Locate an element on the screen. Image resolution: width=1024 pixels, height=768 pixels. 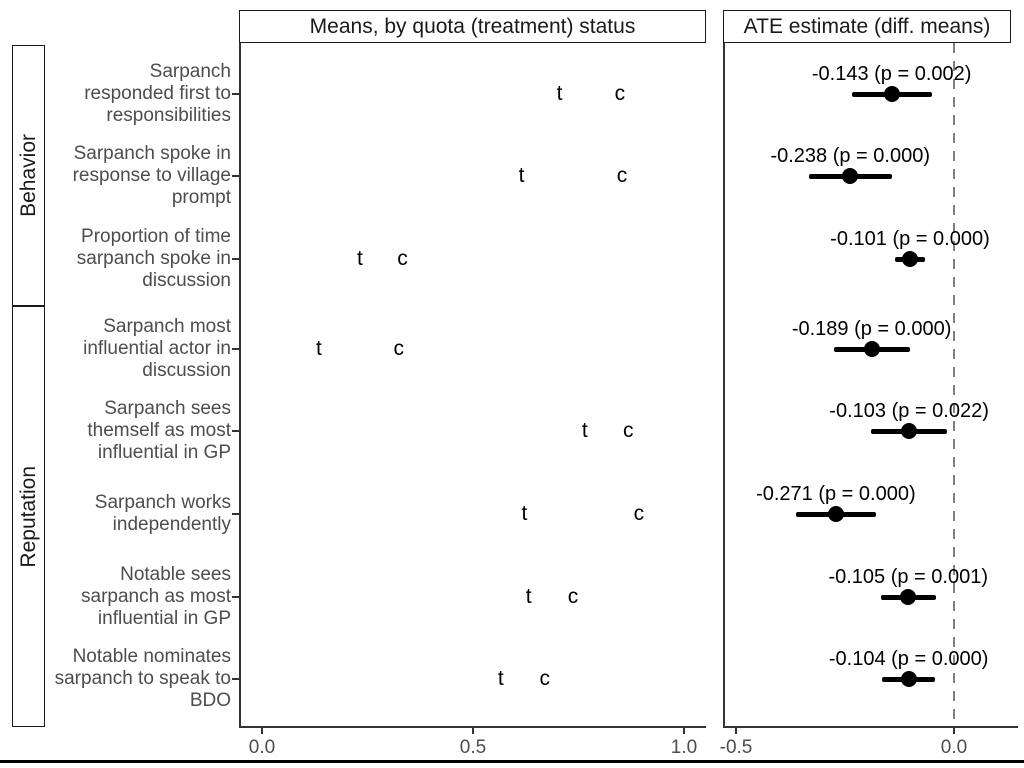
y-axis-label-line: Proportion of time is located at coordinates (156, 236).